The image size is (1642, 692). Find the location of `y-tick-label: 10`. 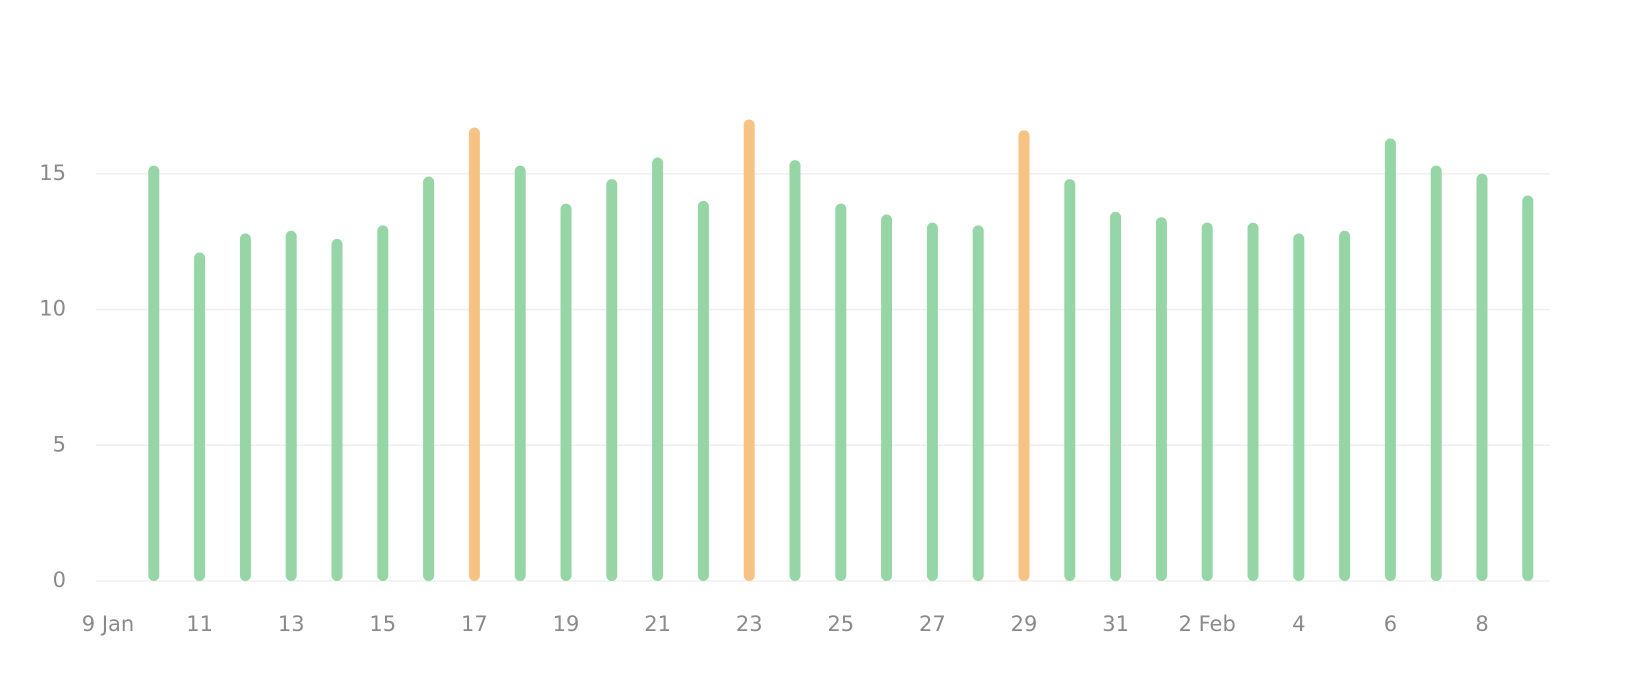

y-tick-label: 10 is located at coordinates (52, 309).